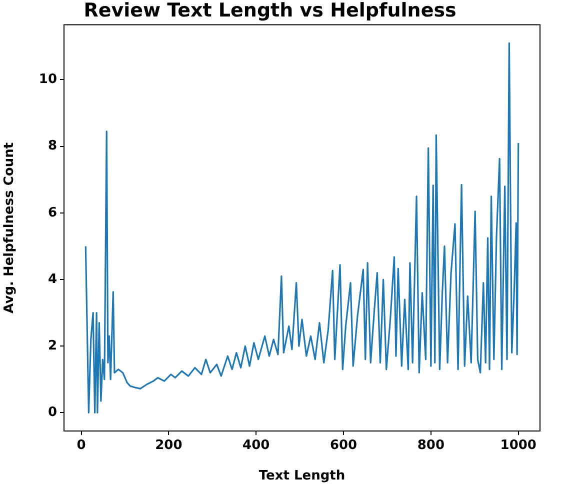 The width and height of the screenshot is (567, 486). What do you see at coordinates (431, 446) in the screenshot?
I see `x-tick-label: 800` at bounding box center [431, 446].